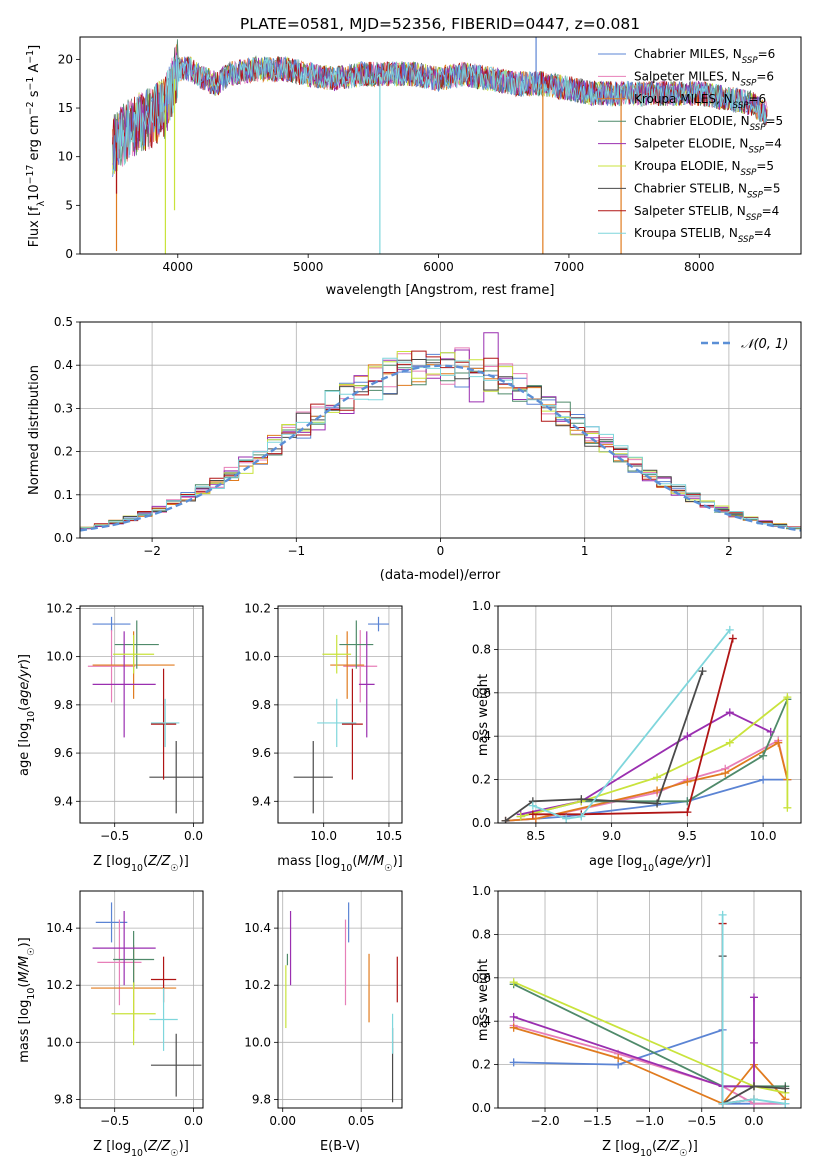 The image size is (819, 1170). I want to click on x-tick-label: 10.5, so click(389, 836).